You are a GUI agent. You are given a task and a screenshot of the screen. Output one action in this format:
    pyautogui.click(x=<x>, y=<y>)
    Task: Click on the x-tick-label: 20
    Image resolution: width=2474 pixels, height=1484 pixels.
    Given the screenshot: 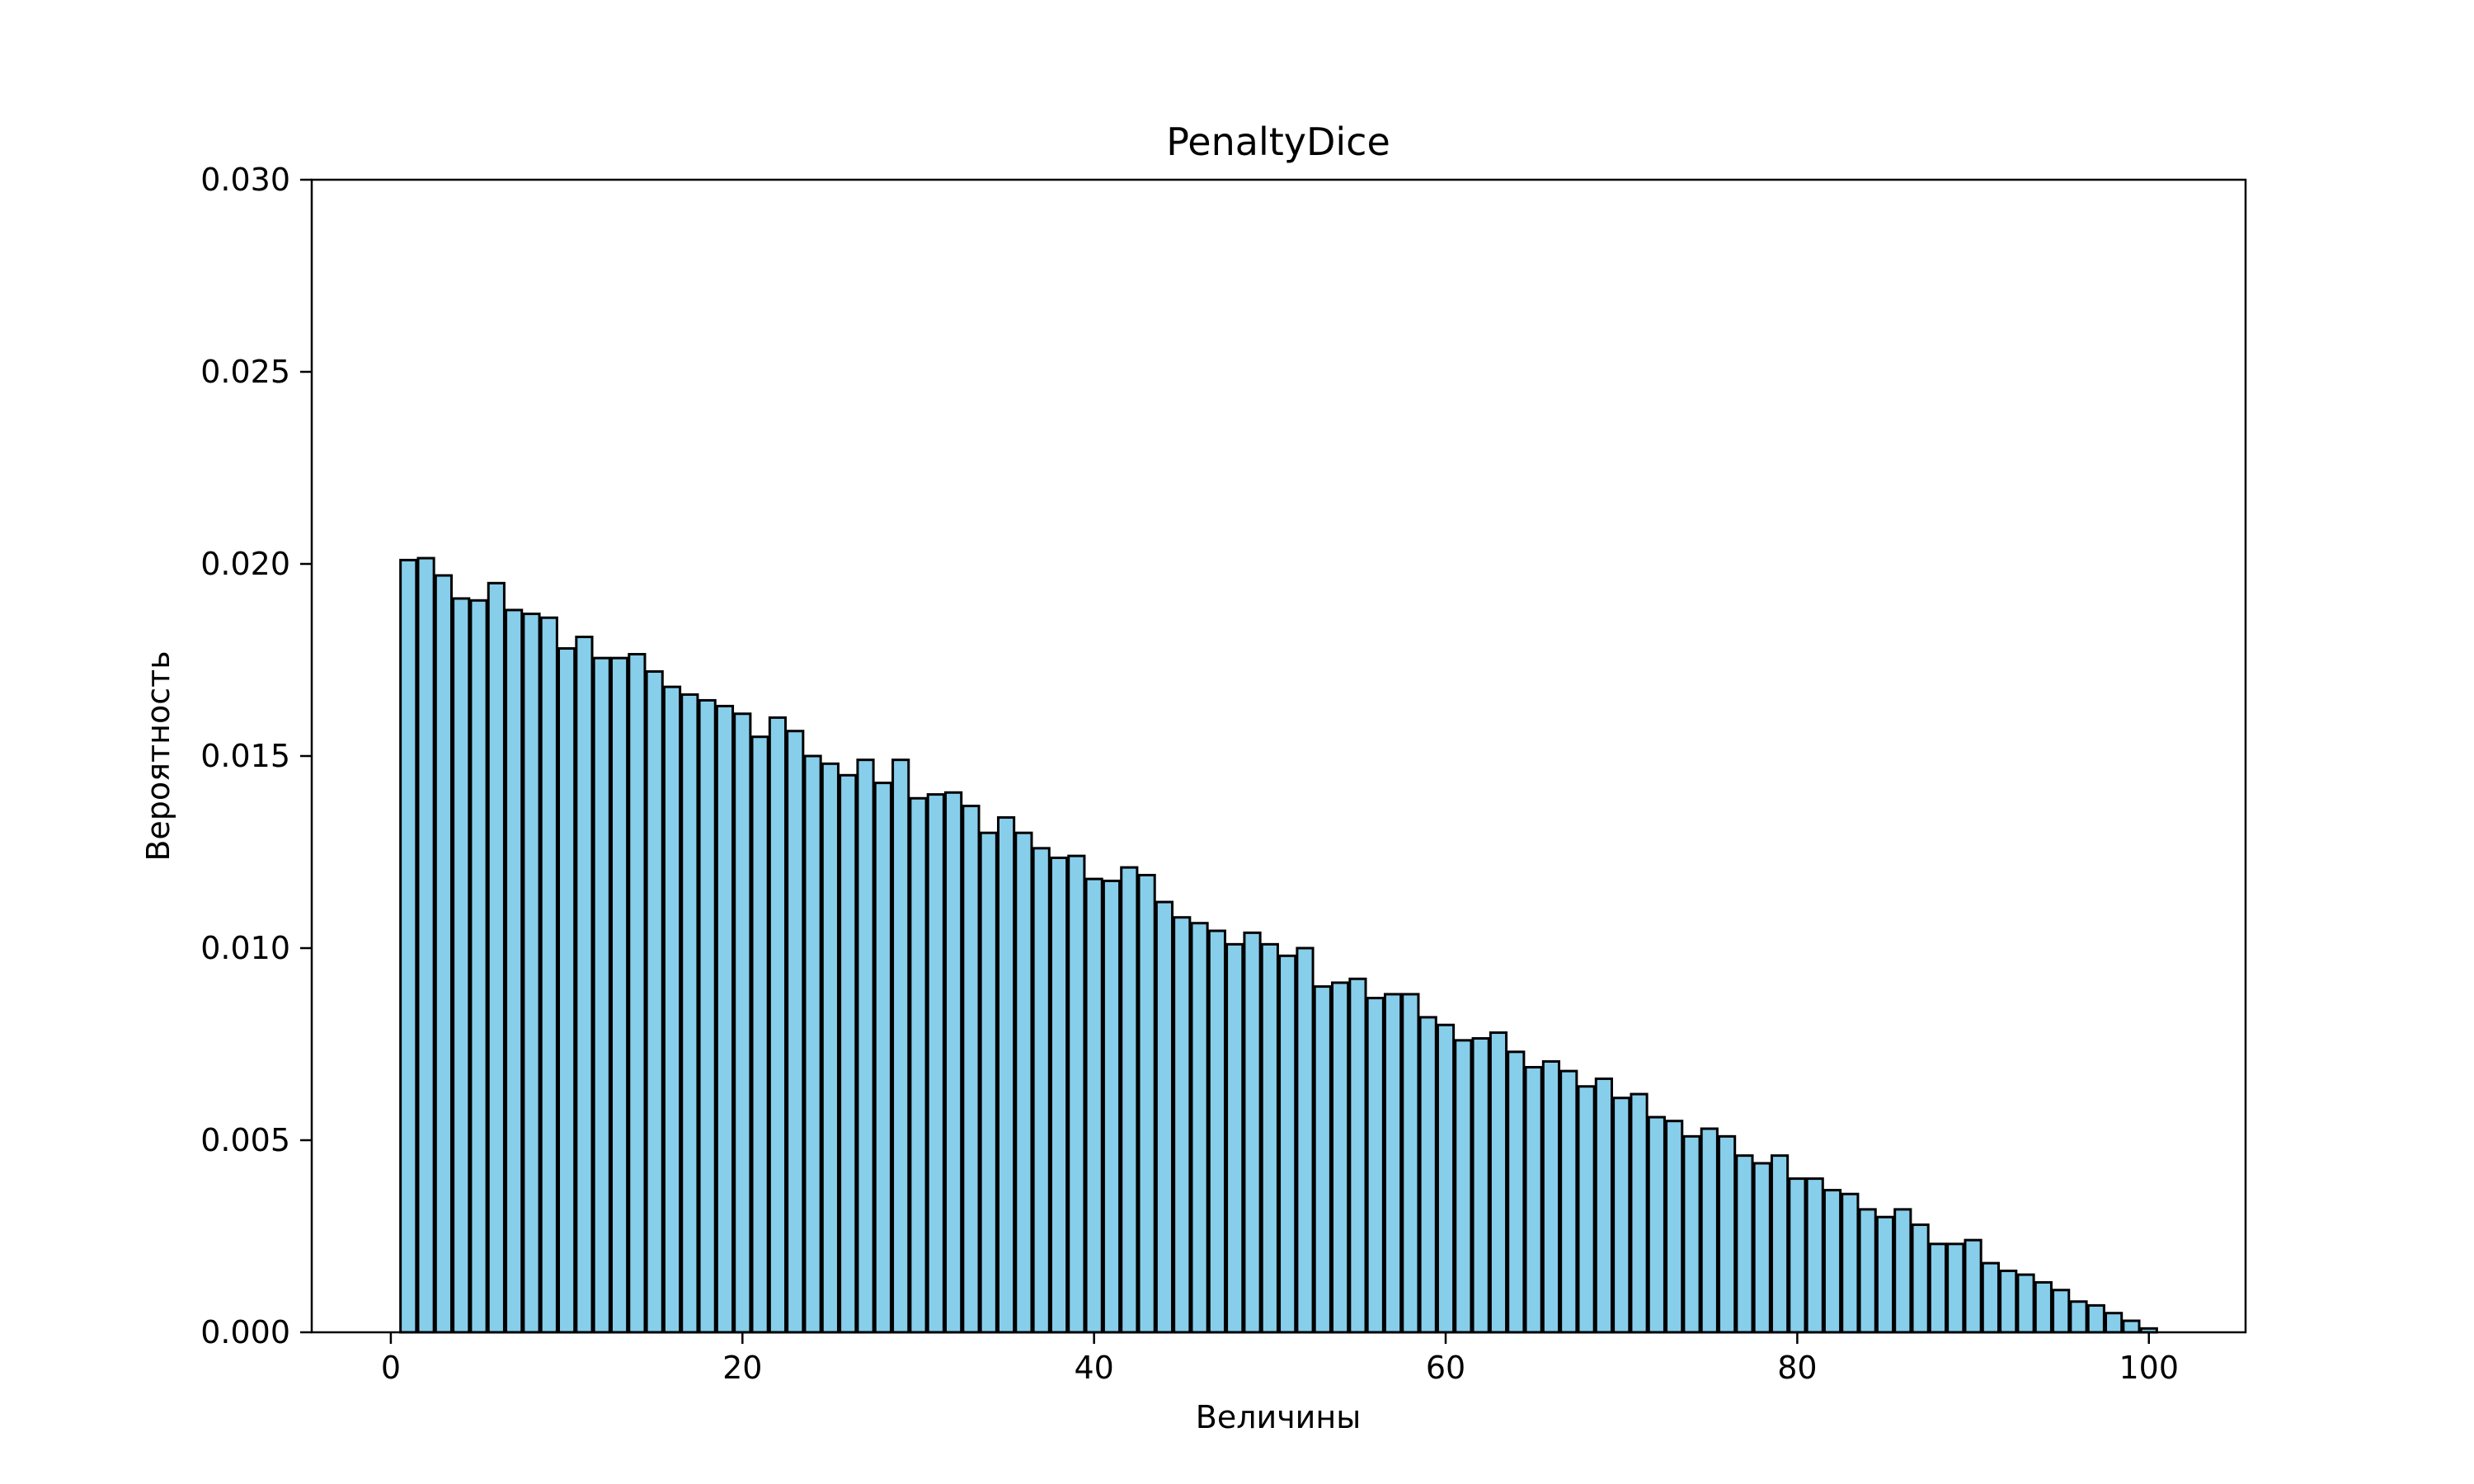 What is the action you would take?
    pyautogui.click(x=742, y=1368)
    